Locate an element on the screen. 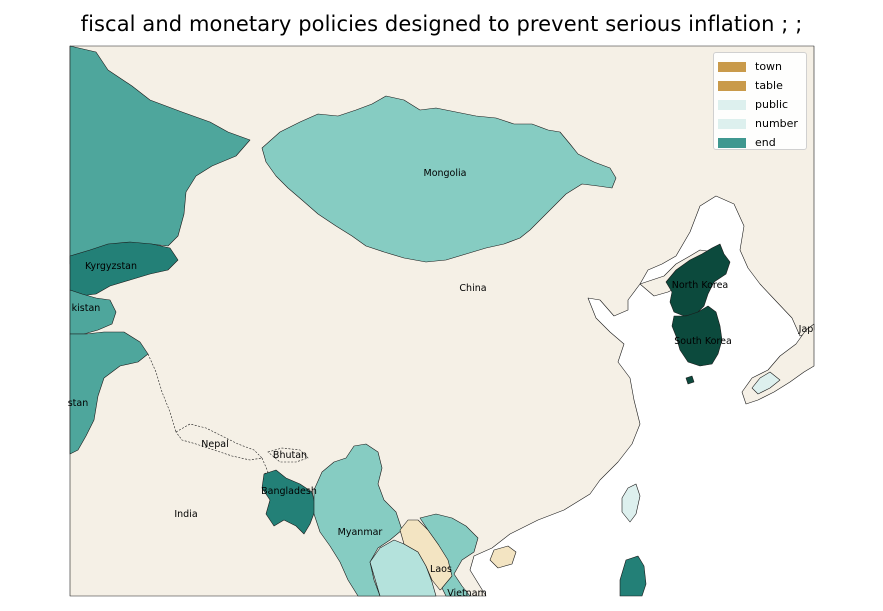  label-india: India is located at coordinates (185, 514).